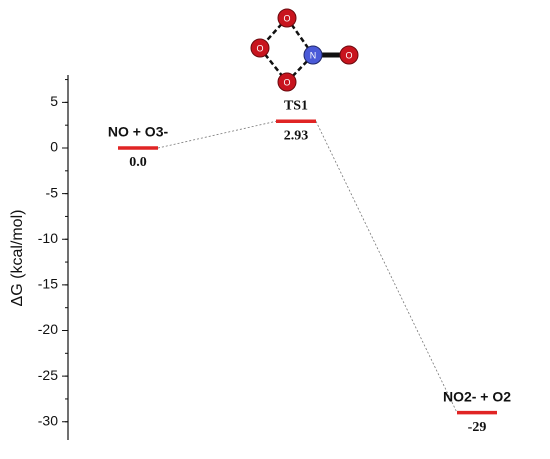 The width and height of the screenshot is (550, 459). I want to click on y-tick-label: 5, so click(54, 101).